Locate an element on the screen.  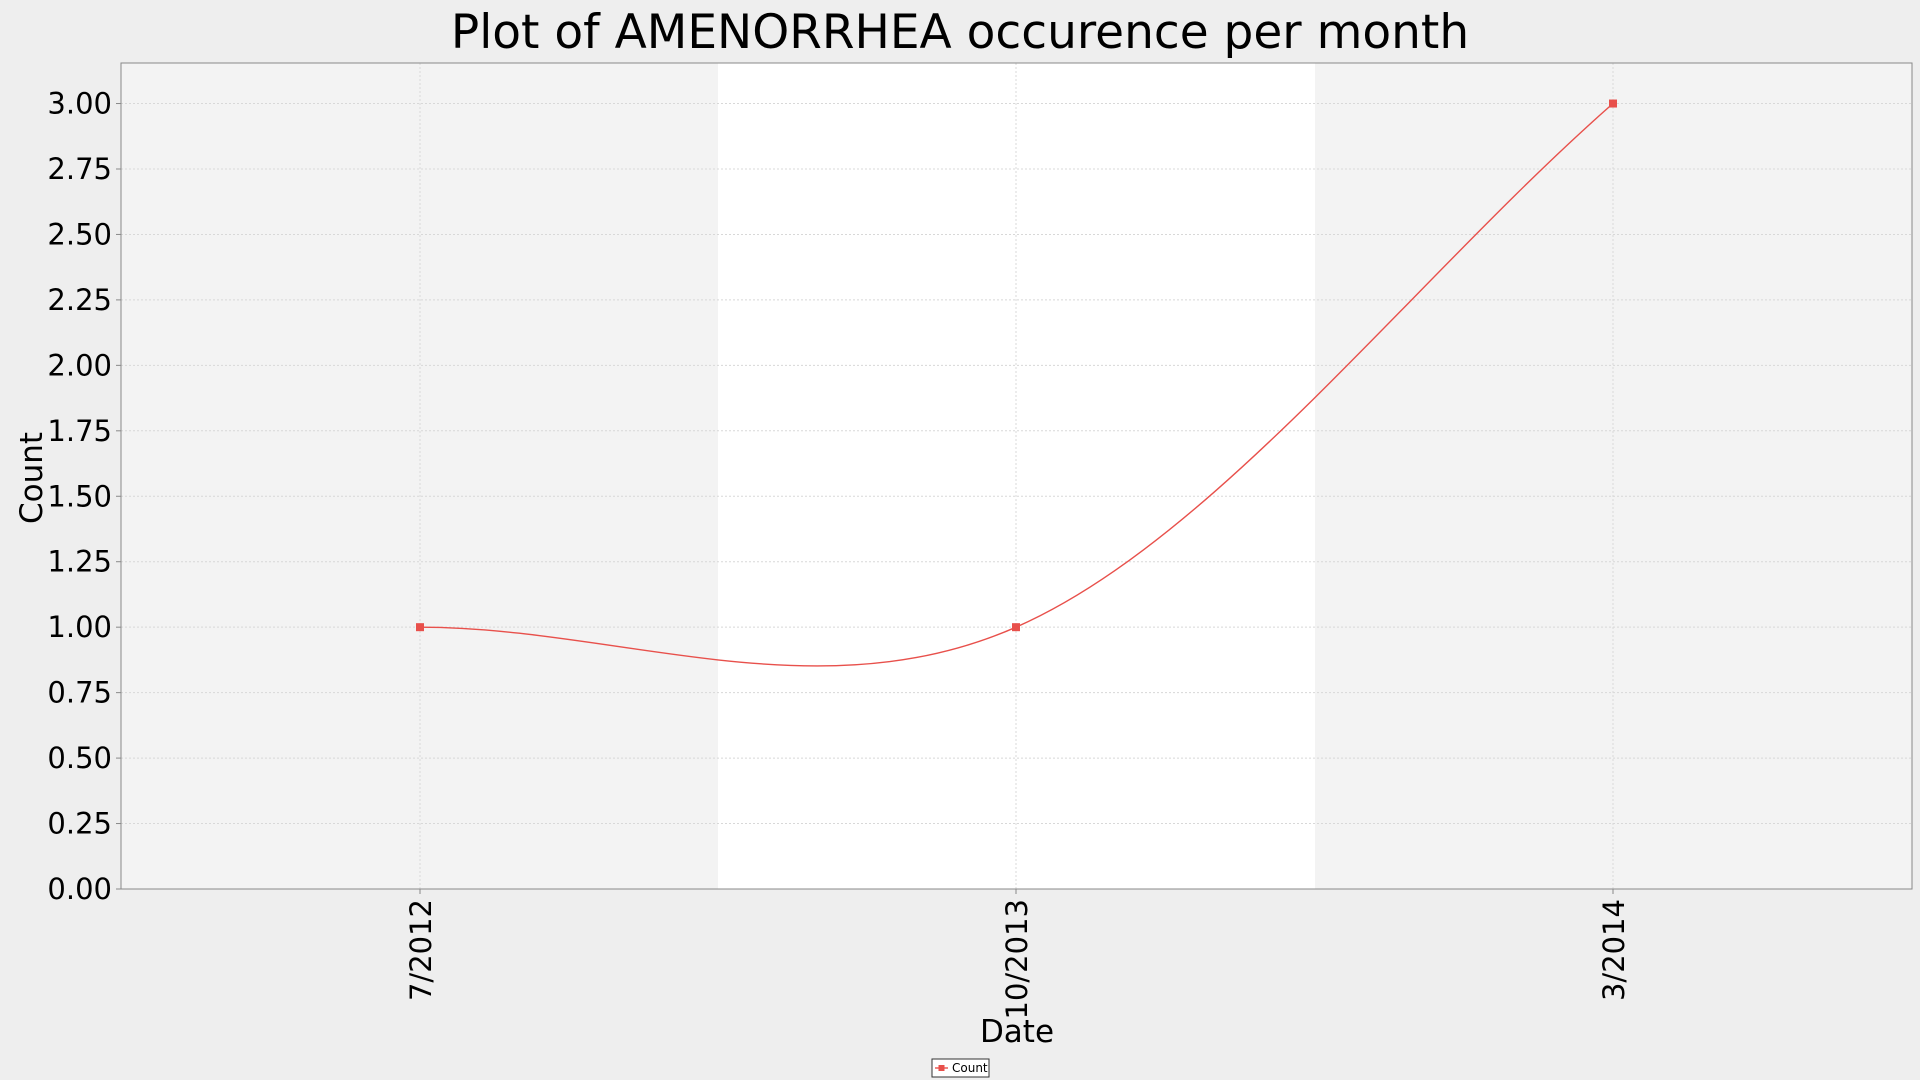
x-tick-label: 3/2014 is located at coordinates (1614, 950).